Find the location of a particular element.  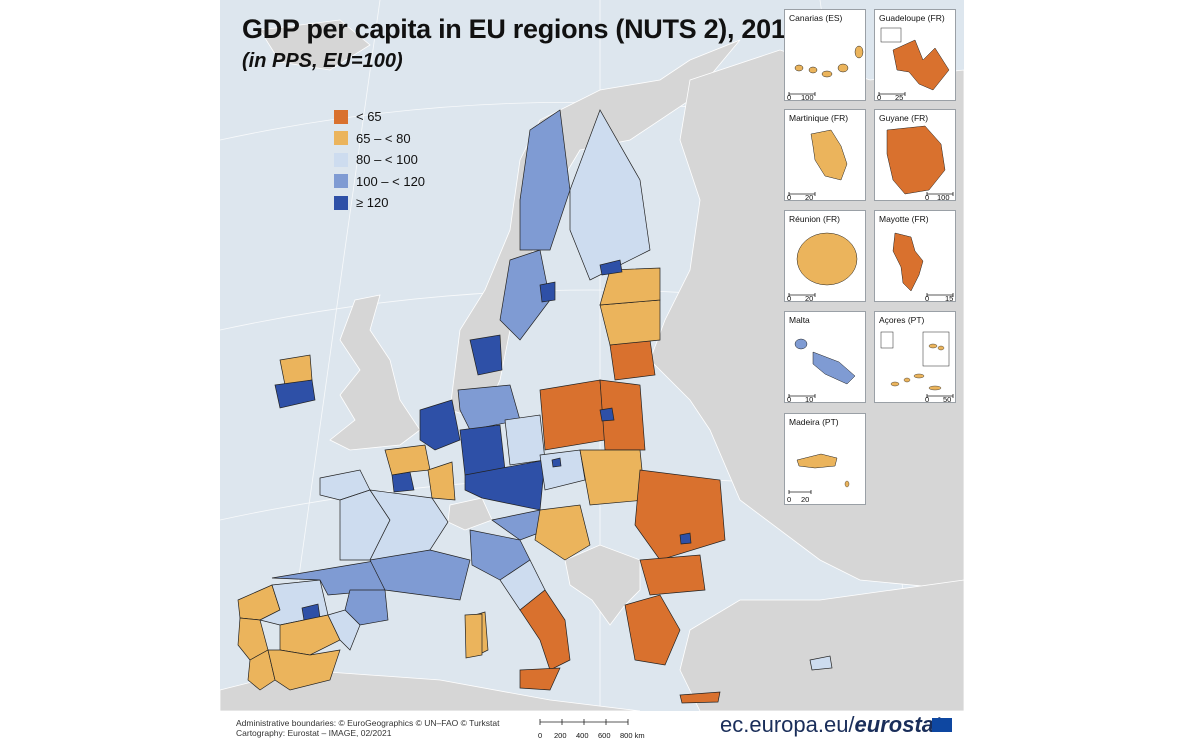

turkey-region is located at coordinates (821, 645).